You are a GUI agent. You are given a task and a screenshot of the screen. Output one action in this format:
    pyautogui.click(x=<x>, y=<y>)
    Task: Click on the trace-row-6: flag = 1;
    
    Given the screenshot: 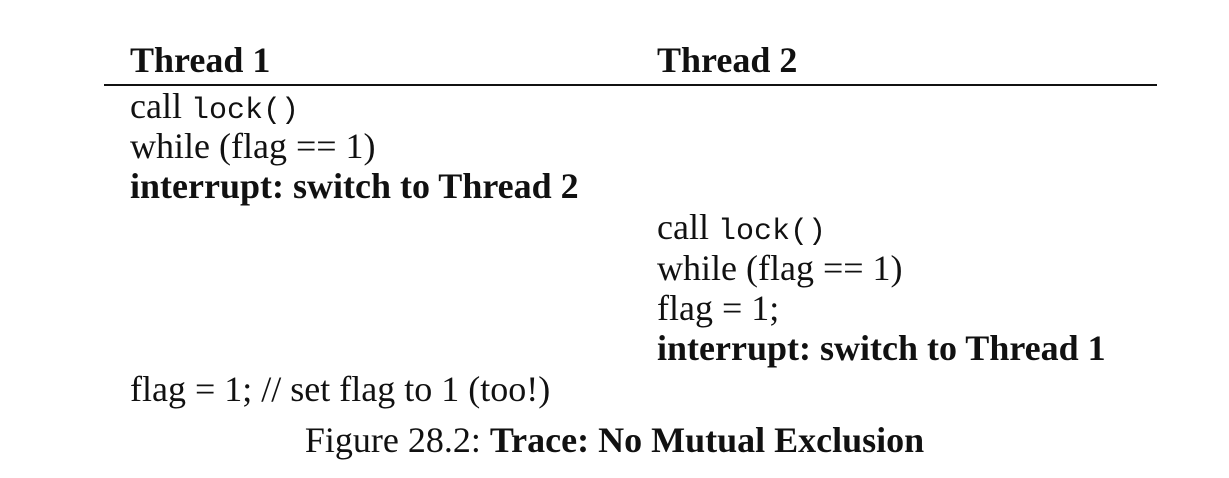 What is the action you would take?
    pyautogui.click(x=718, y=308)
    